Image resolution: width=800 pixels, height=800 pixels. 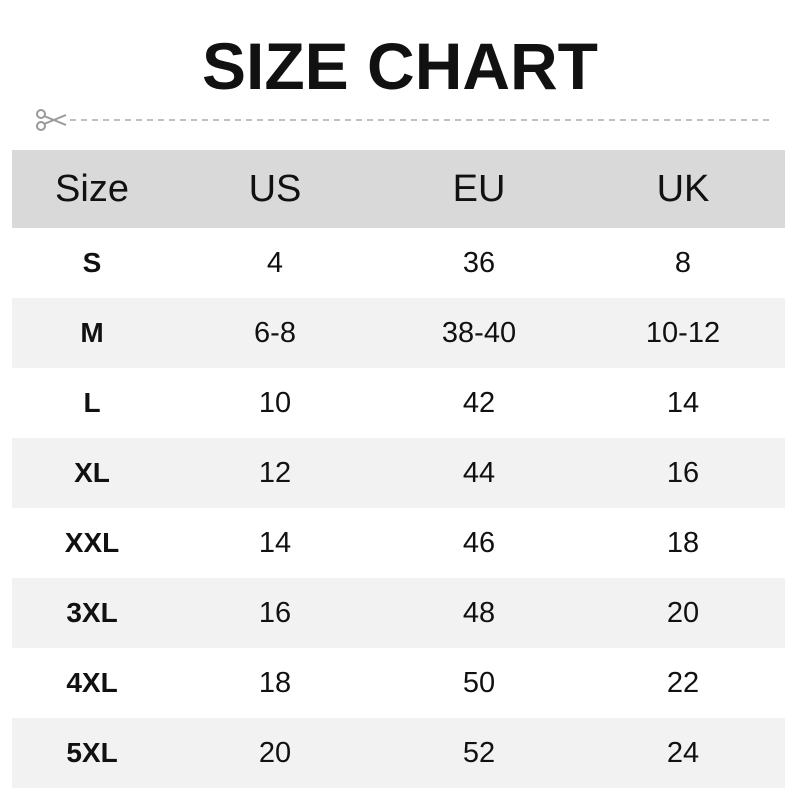 What do you see at coordinates (92, 612) in the screenshot?
I see `cell-size: 3XL` at bounding box center [92, 612].